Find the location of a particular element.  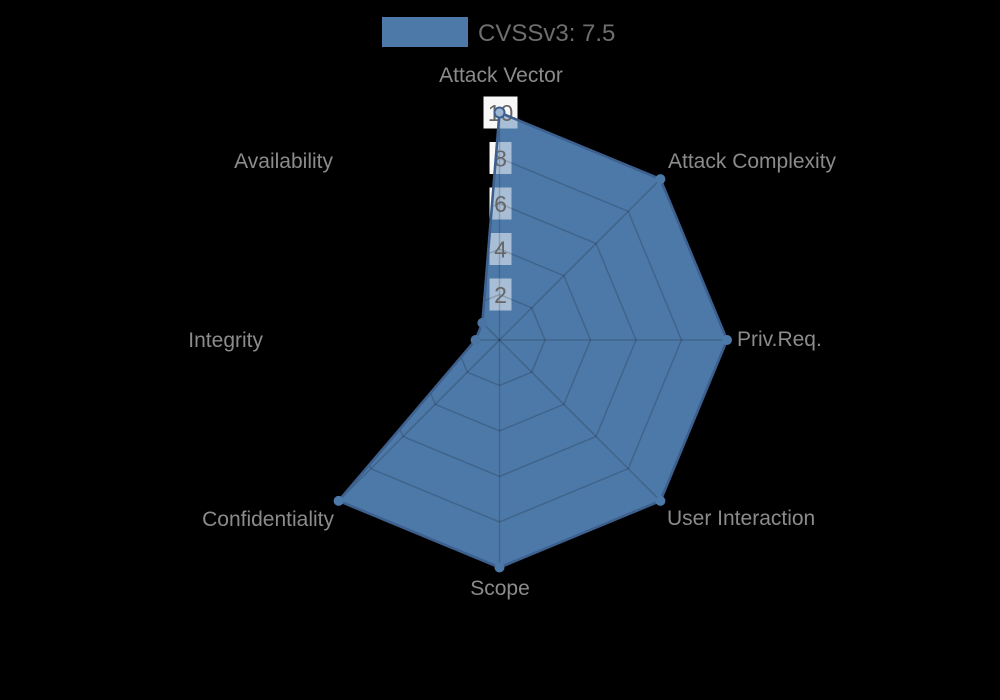

svg-text: Priv.Req. is located at coordinates (779, 339).